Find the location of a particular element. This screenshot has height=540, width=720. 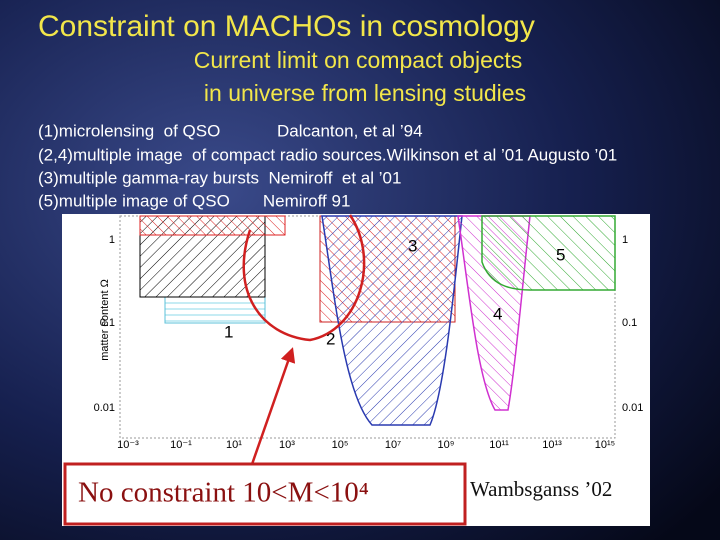

region-label: 5 is located at coordinates (560, 254).